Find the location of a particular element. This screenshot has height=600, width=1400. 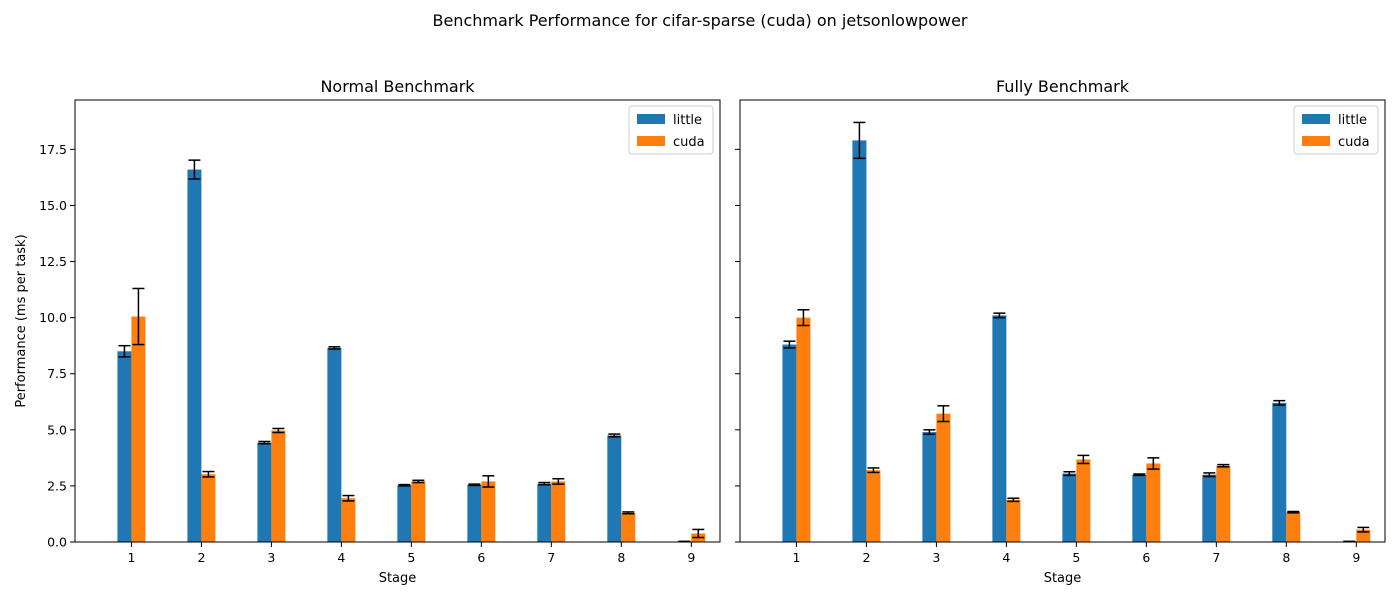

y-tick-label: 10.0 is located at coordinates (53, 317).